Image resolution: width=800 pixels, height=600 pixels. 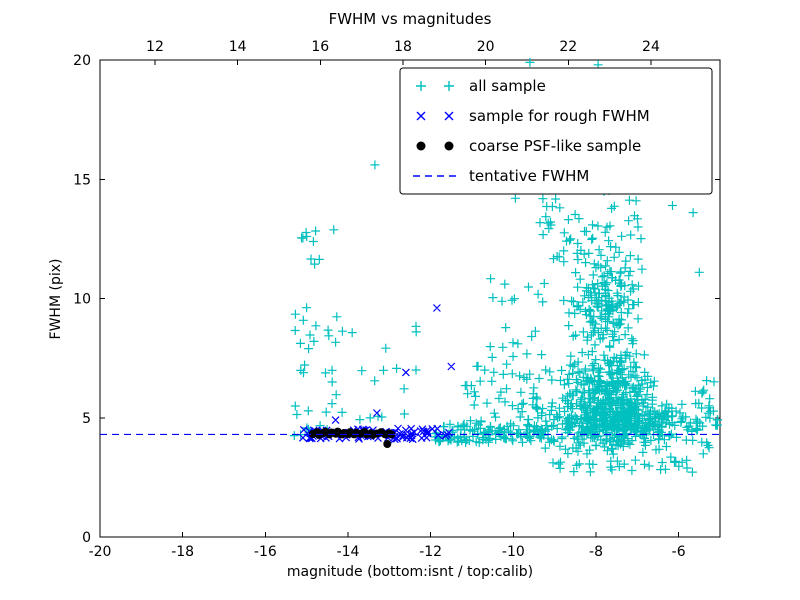 What do you see at coordinates (679, 552) in the screenshot?
I see `x-tick-label: -6` at bounding box center [679, 552].